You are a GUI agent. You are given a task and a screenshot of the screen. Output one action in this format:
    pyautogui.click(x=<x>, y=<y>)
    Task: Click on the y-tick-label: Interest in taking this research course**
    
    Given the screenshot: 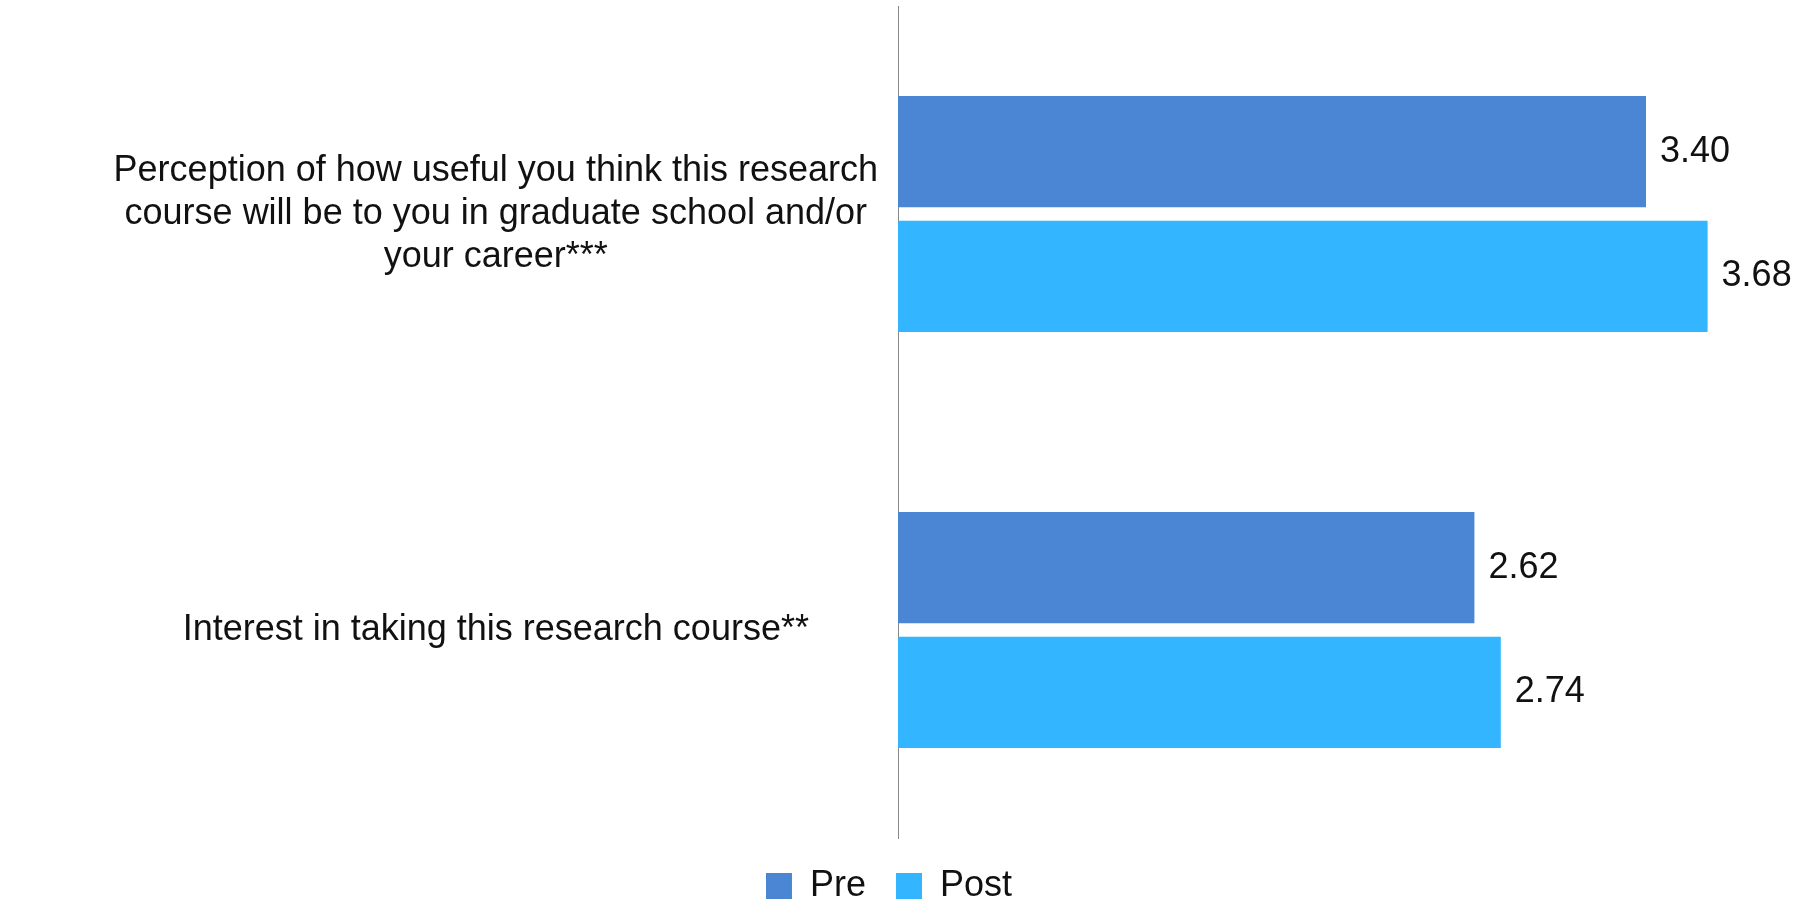 What is the action you would take?
    pyautogui.click(x=495, y=627)
    